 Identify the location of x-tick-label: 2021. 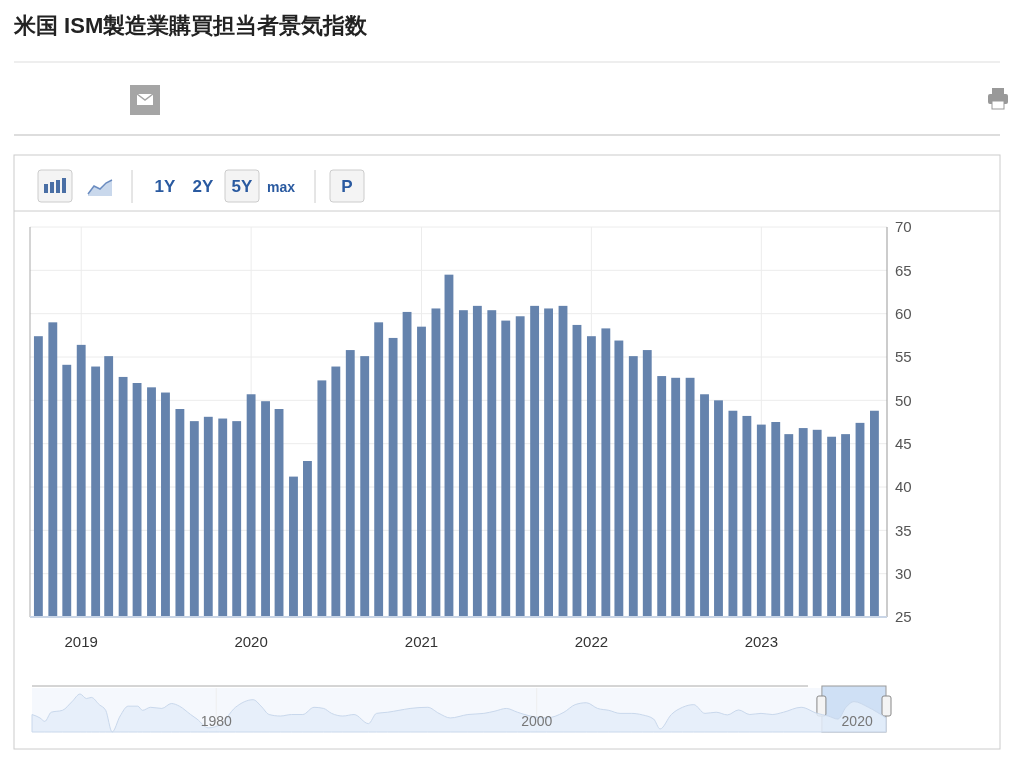
(421, 641).